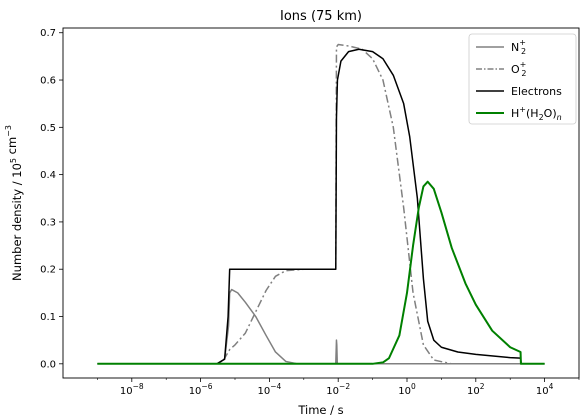 This screenshot has width=587, height=420. Describe the element at coordinates (201, 389) in the screenshot. I see `x-tick-label: 10⁻⁶` at that location.